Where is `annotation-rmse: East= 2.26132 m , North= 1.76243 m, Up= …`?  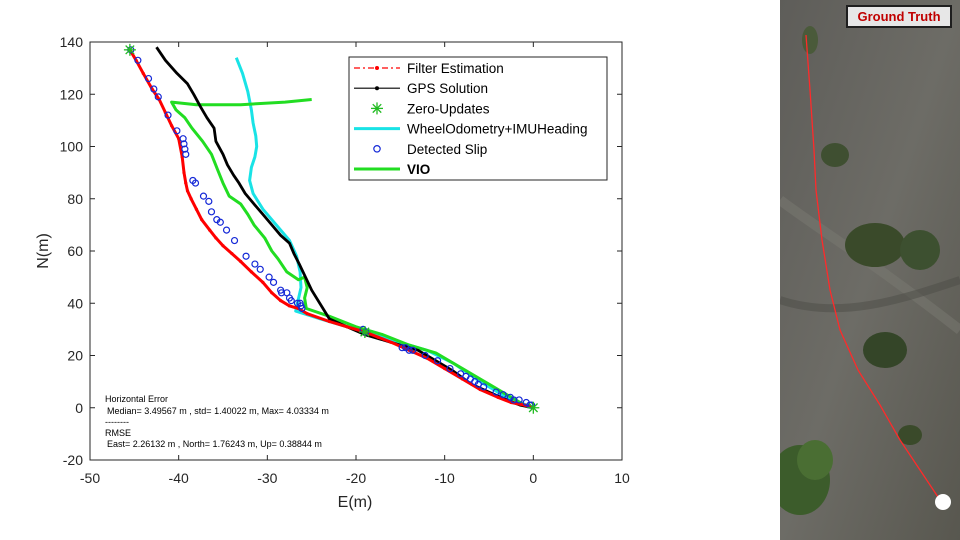 annotation-rmse: East= 2.26132 m , North= 1.76243 m, Up= … is located at coordinates (214, 444).